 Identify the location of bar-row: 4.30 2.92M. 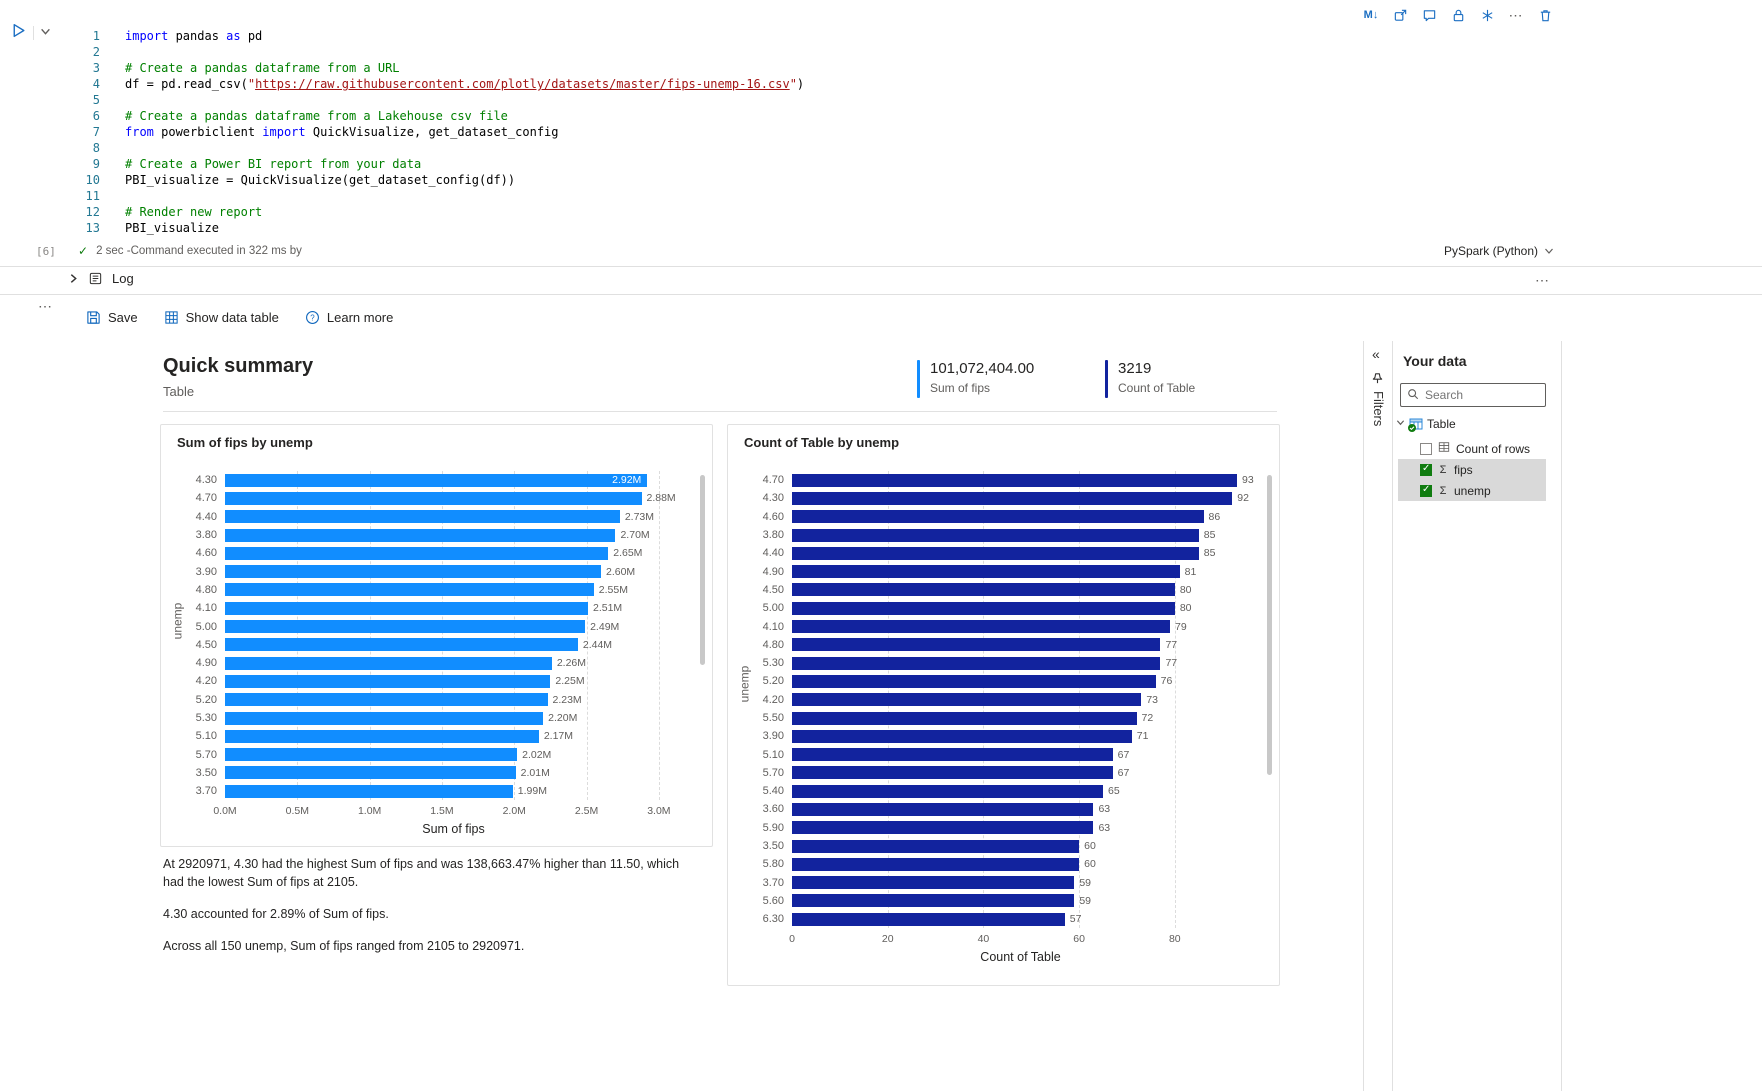
(432, 480).